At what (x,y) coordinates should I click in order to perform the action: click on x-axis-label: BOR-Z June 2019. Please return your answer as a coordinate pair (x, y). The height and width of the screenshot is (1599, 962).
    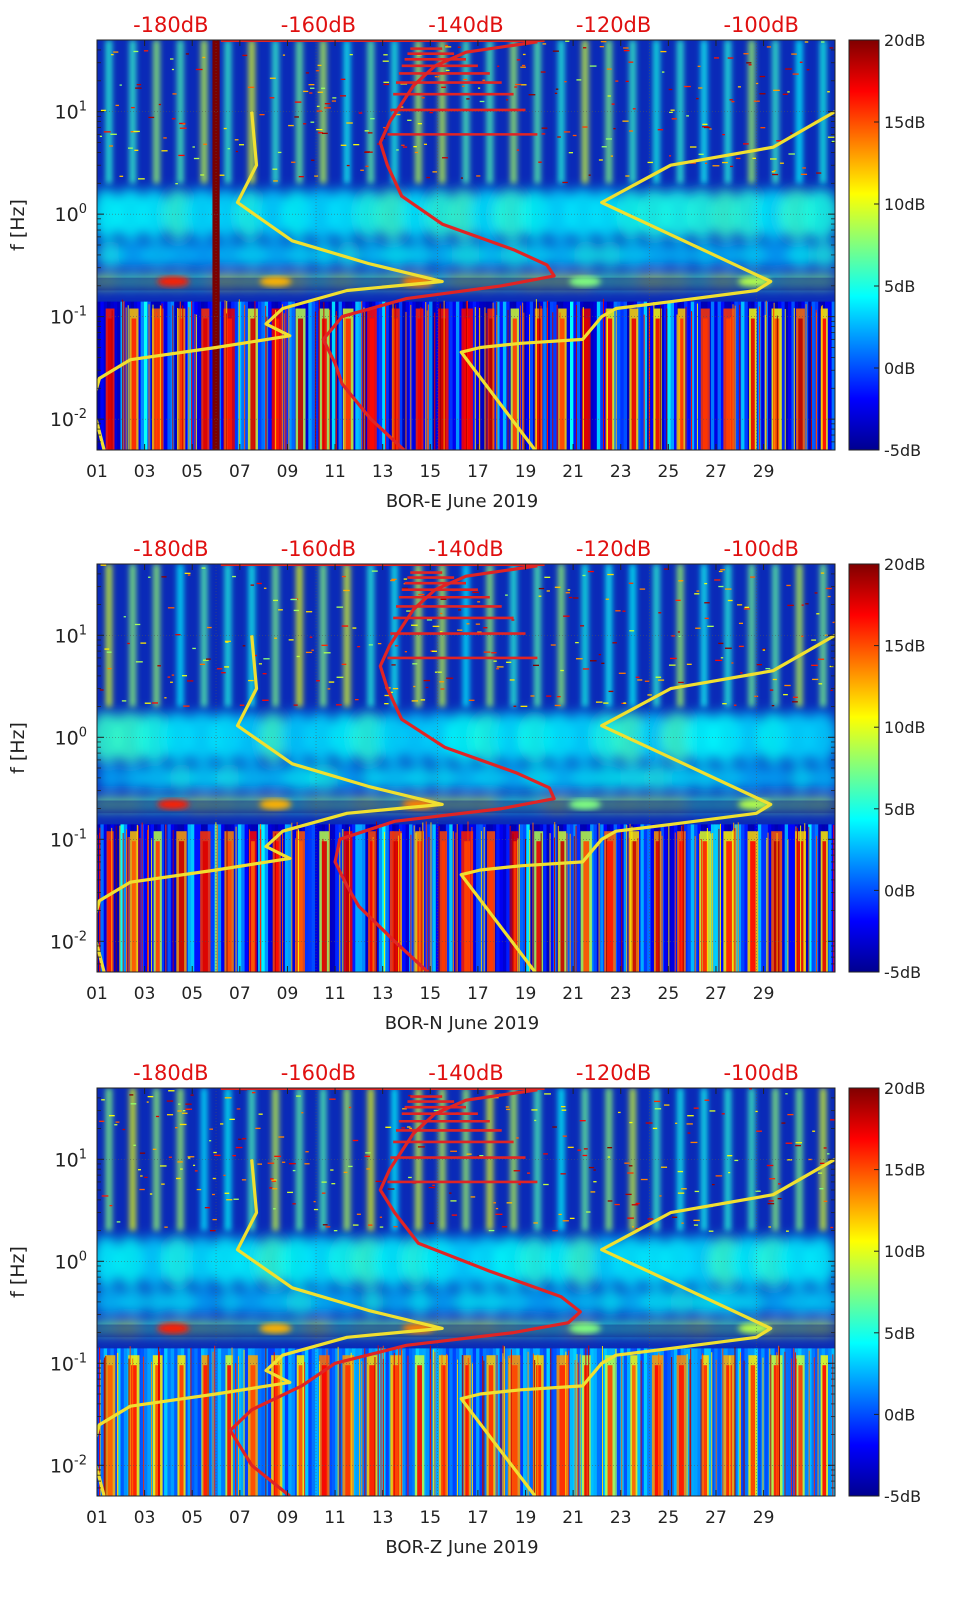
    Looking at the image, I should click on (461, 1547).